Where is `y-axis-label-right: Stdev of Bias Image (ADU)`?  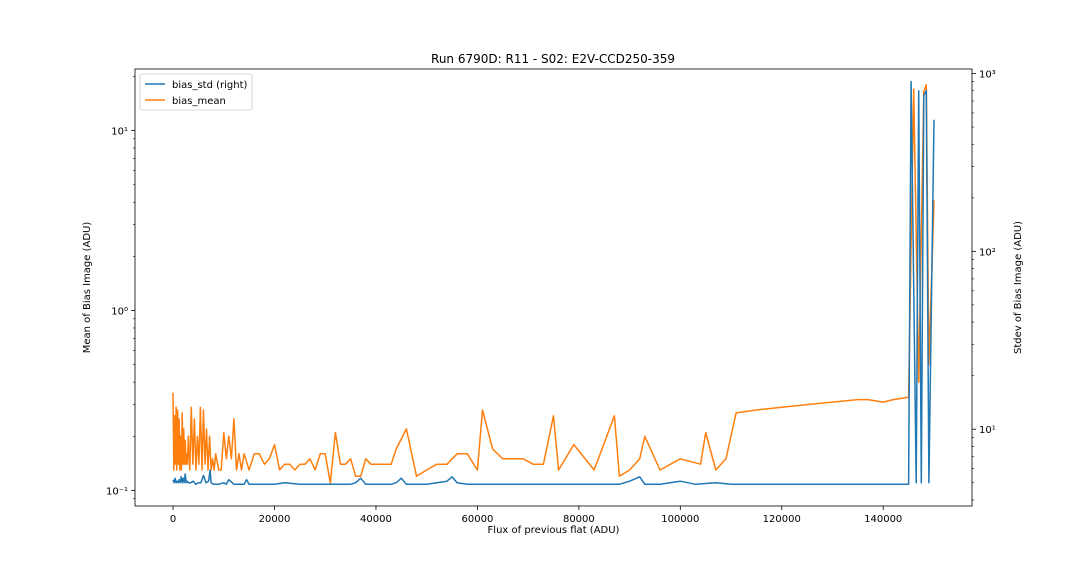
y-axis-label-right: Stdev of Bias Image (ADU) is located at coordinates (1018, 287).